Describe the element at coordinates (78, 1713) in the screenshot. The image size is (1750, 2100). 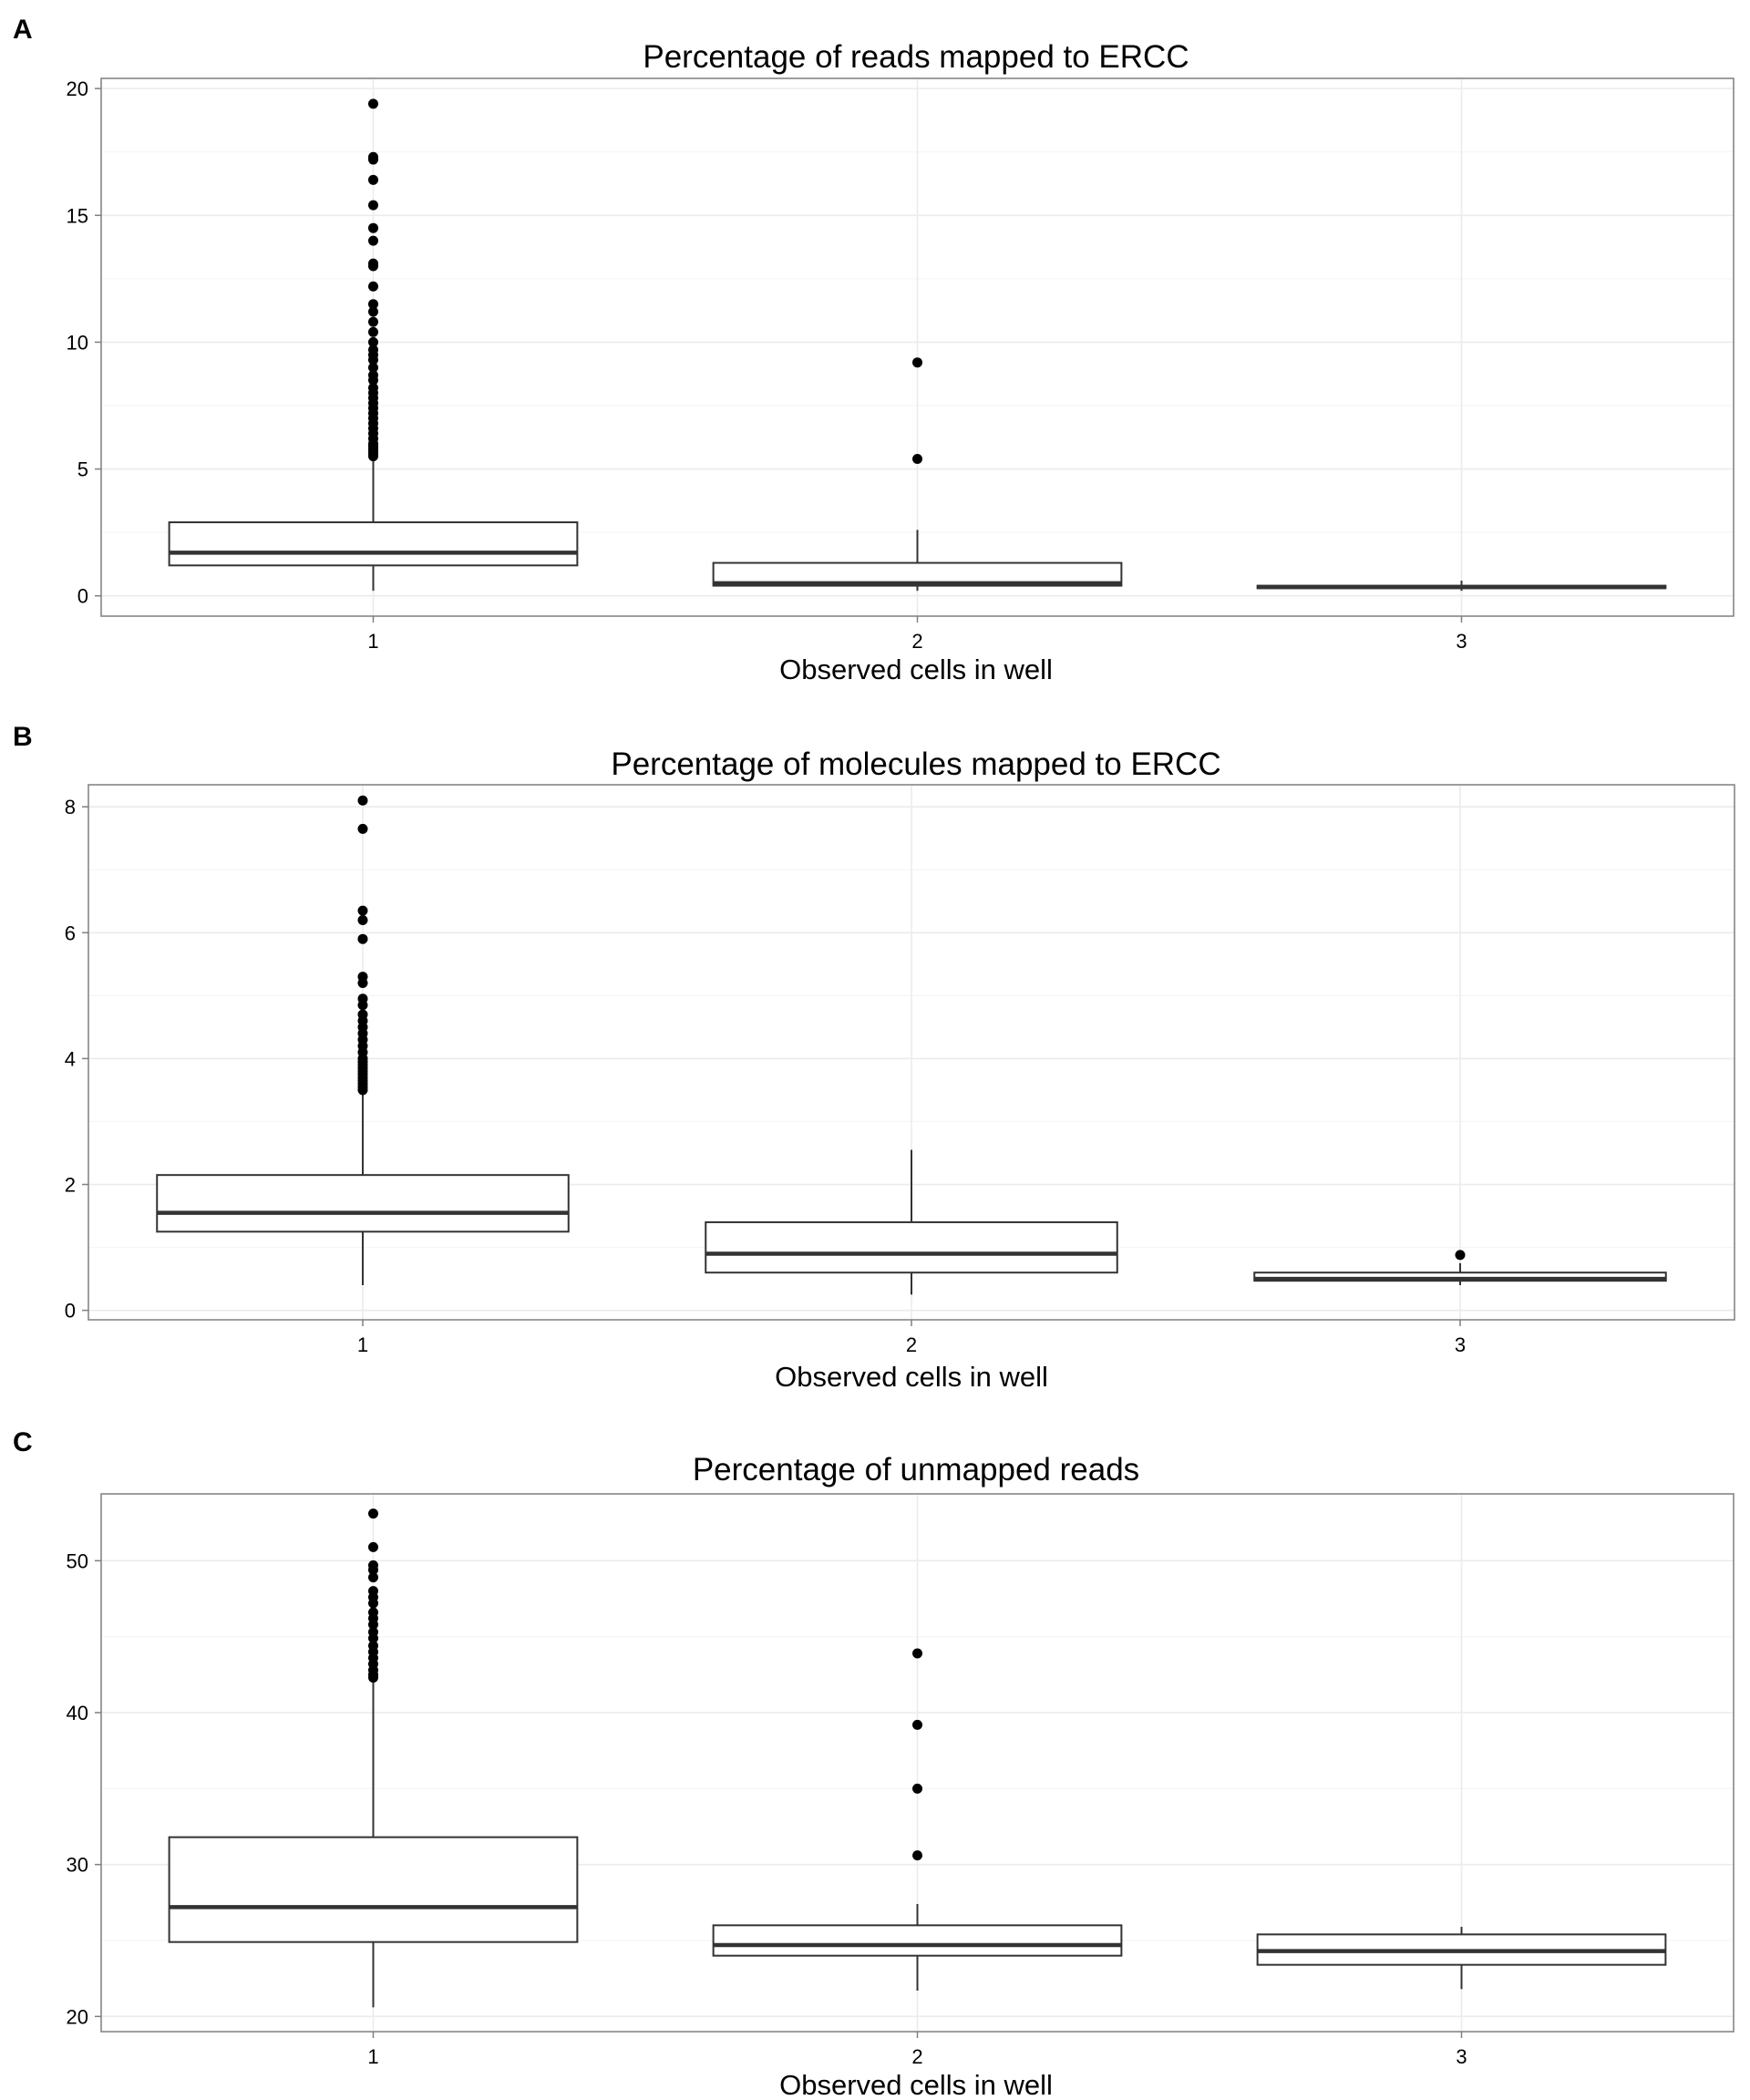
I see `y-tick-label: 40` at that location.